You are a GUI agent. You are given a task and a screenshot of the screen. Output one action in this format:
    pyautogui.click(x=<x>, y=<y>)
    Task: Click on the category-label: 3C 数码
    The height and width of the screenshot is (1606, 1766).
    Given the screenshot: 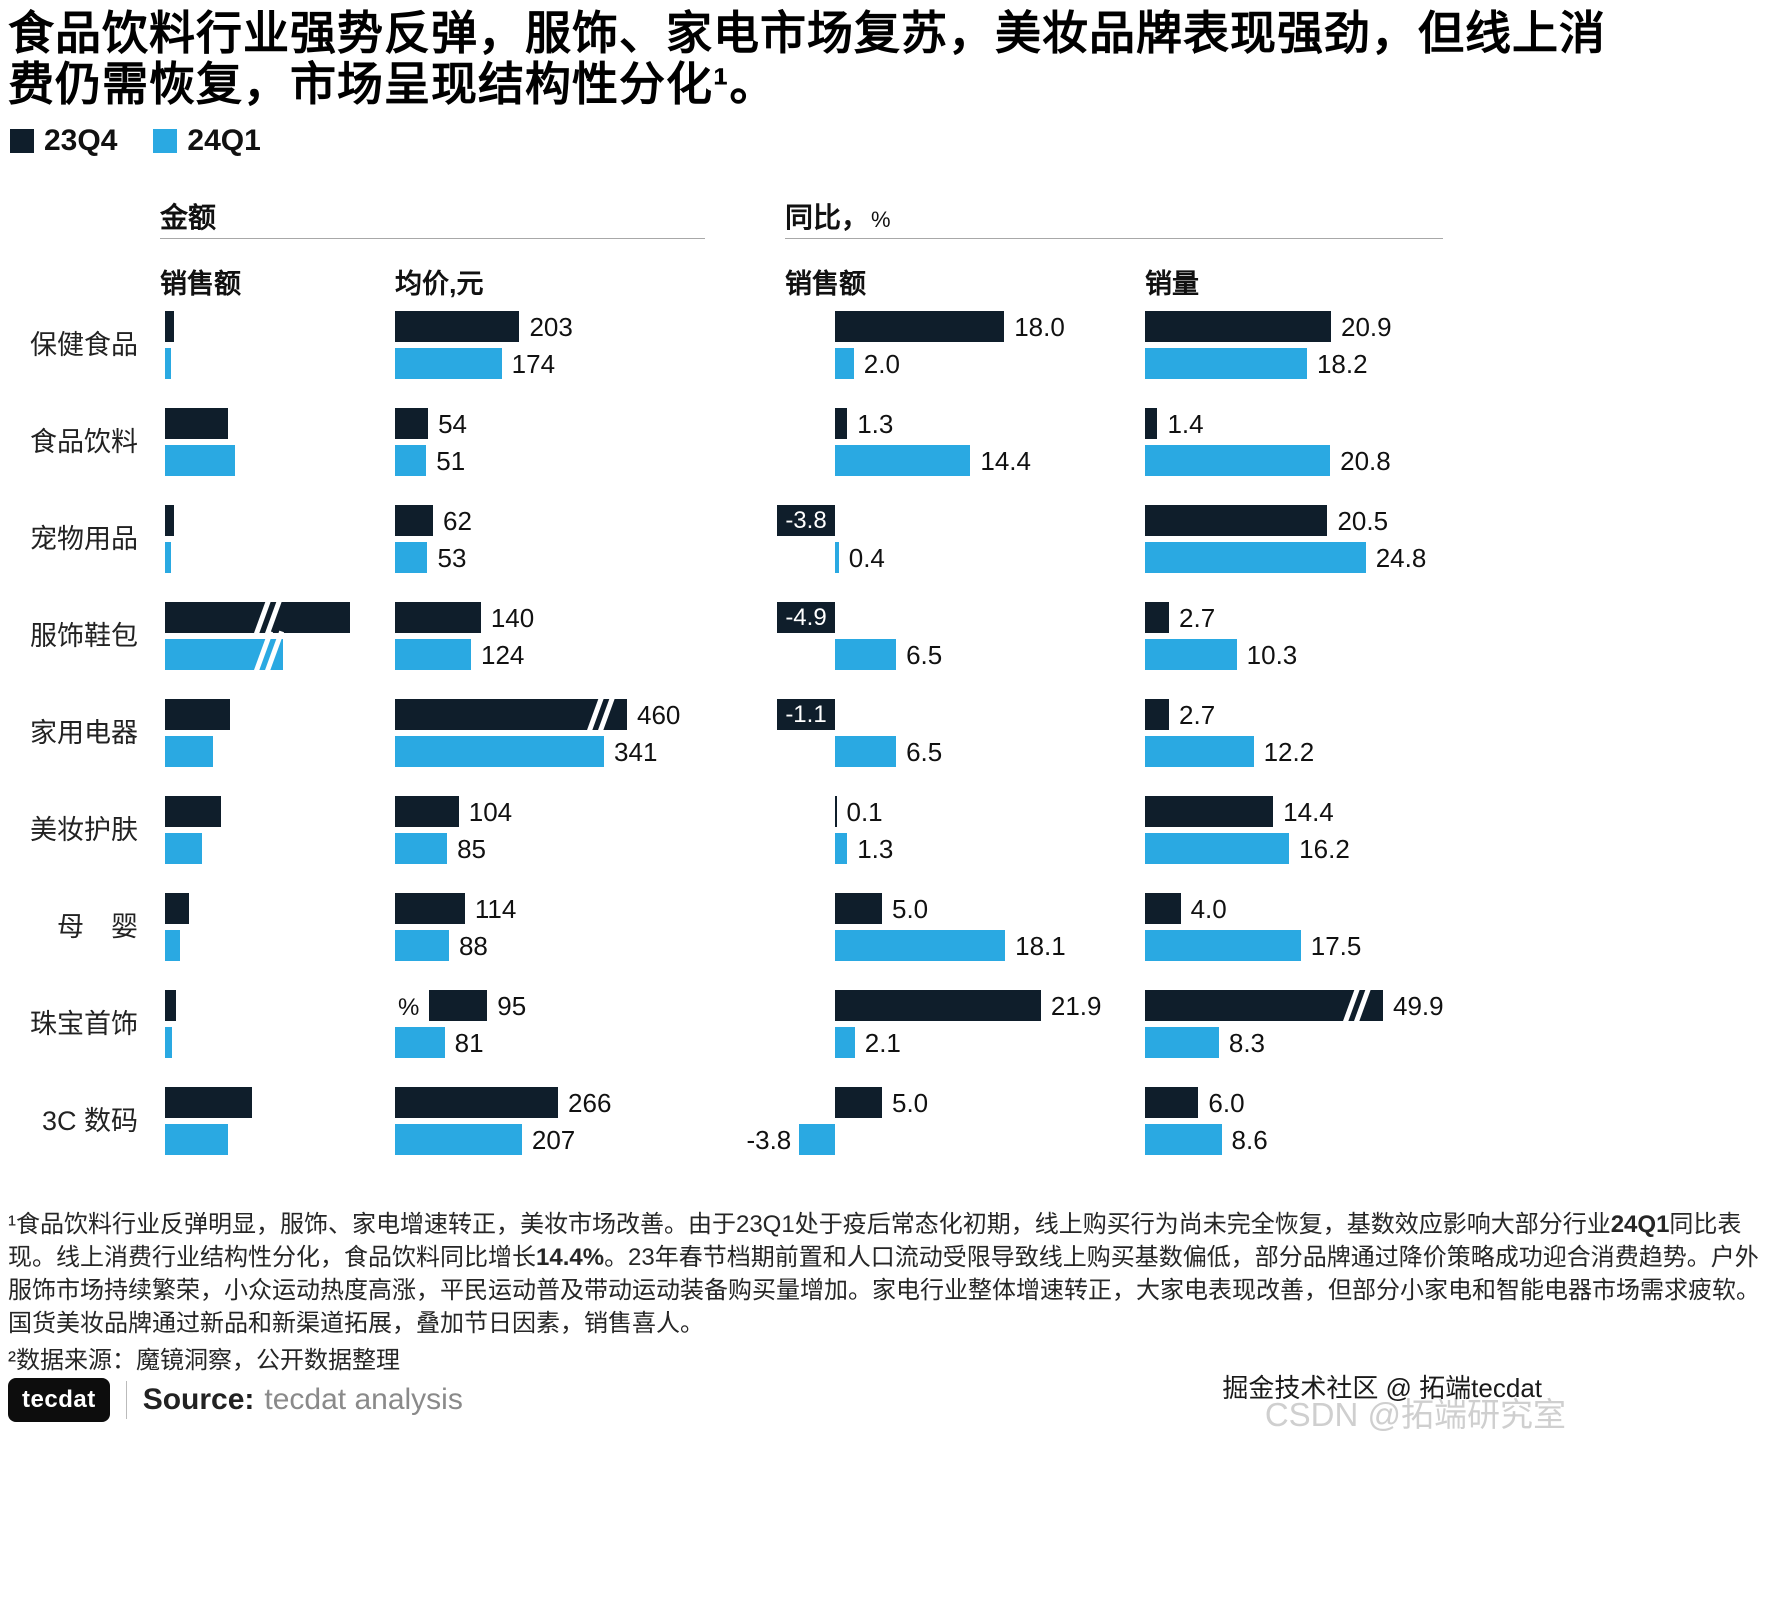 What is the action you would take?
    pyautogui.click(x=89, y=1121)
    